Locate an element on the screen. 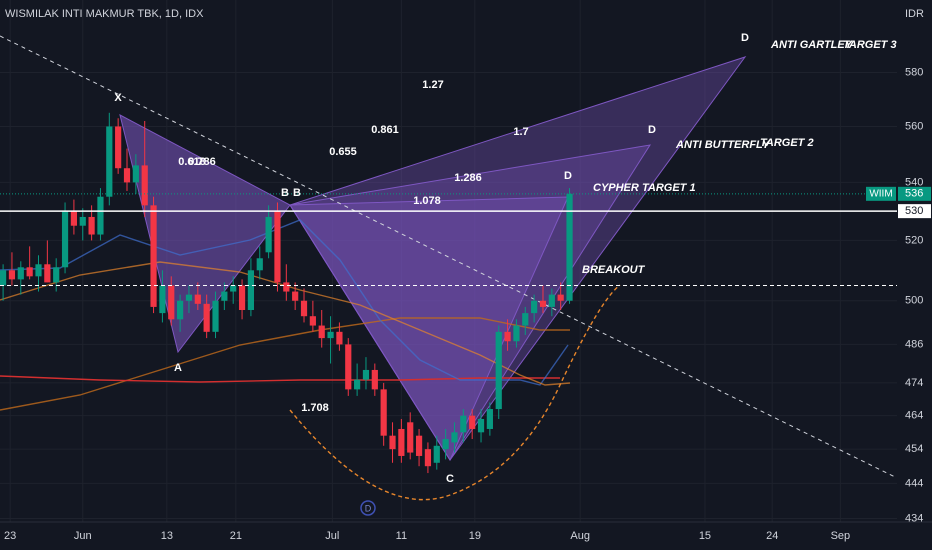 This screenshot has height=550, width=932. target-label: TARGET 3 is located at coordinates (870, 45).